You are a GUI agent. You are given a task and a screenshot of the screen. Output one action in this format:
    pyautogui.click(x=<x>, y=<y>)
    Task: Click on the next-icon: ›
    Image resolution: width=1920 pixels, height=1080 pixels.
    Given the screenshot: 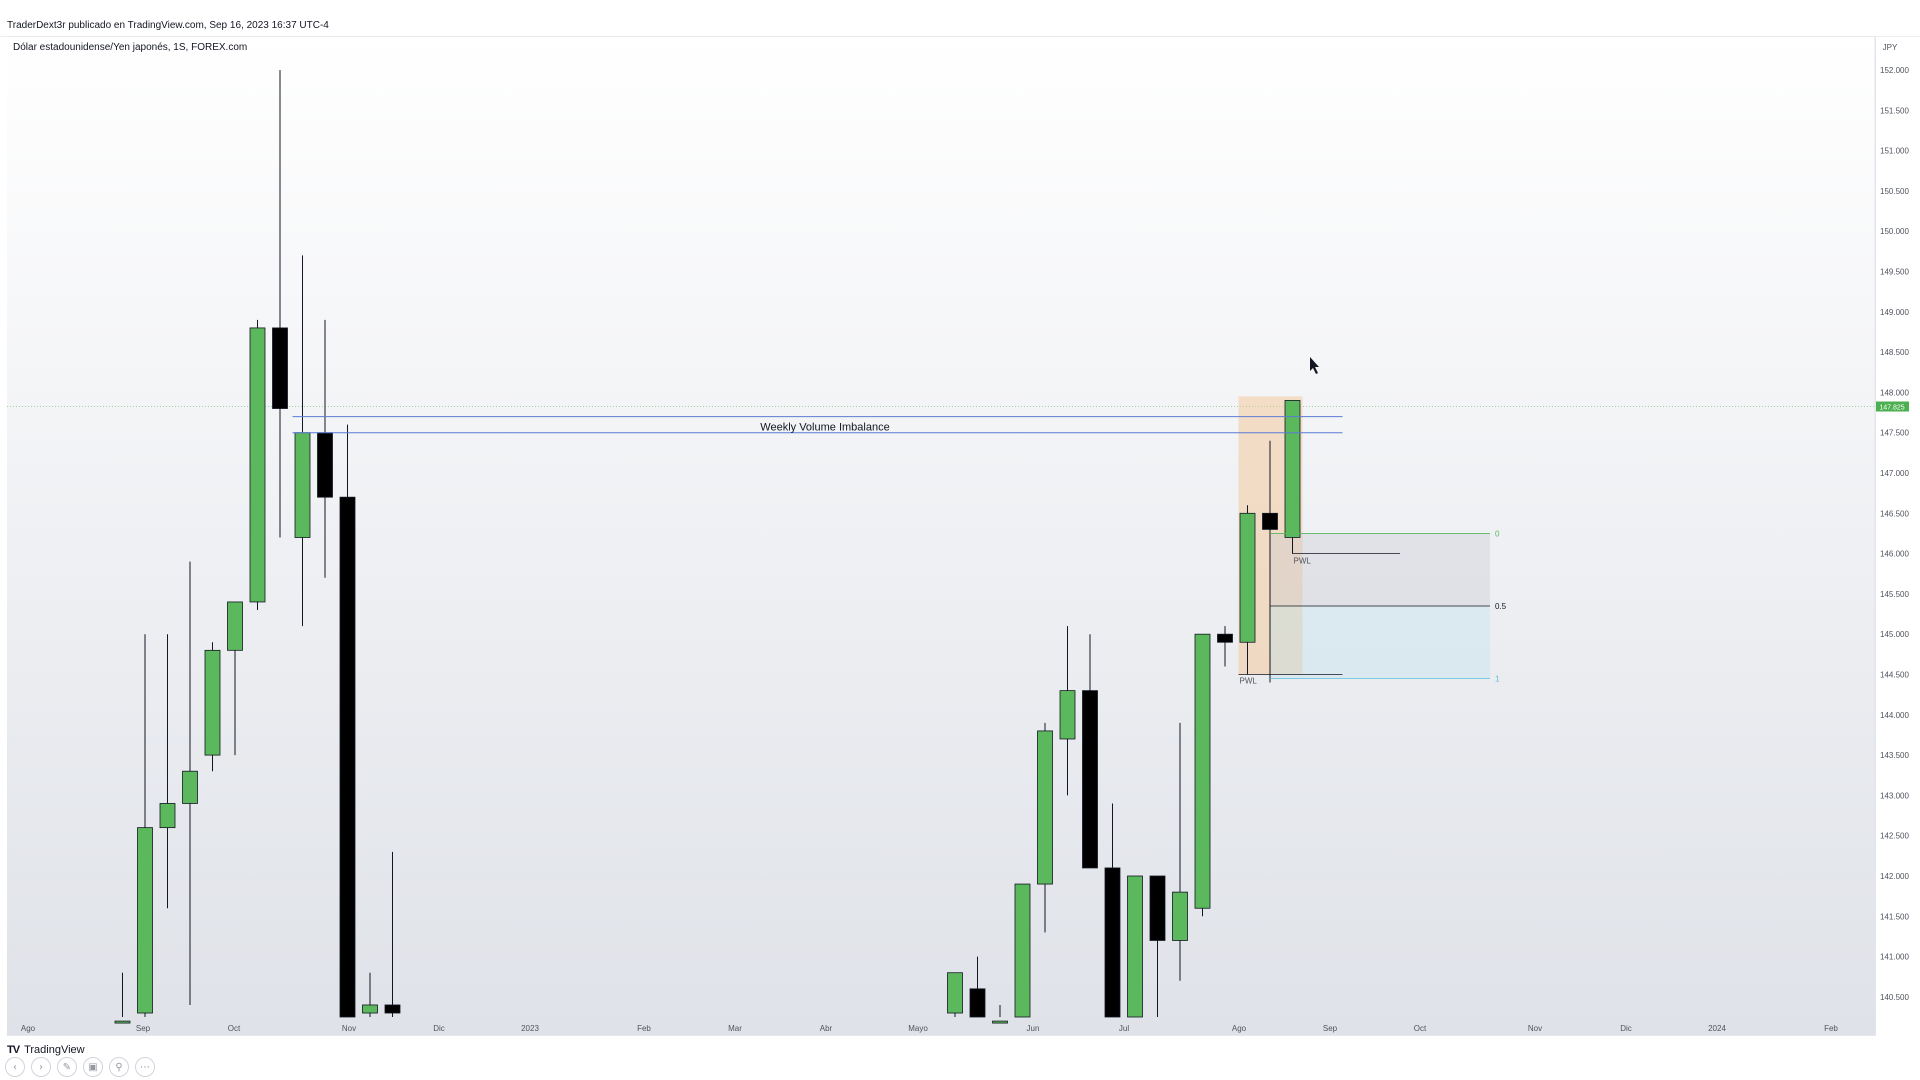 What is the action you would take?
    pyautogui.click(x=41, y=1067)
    